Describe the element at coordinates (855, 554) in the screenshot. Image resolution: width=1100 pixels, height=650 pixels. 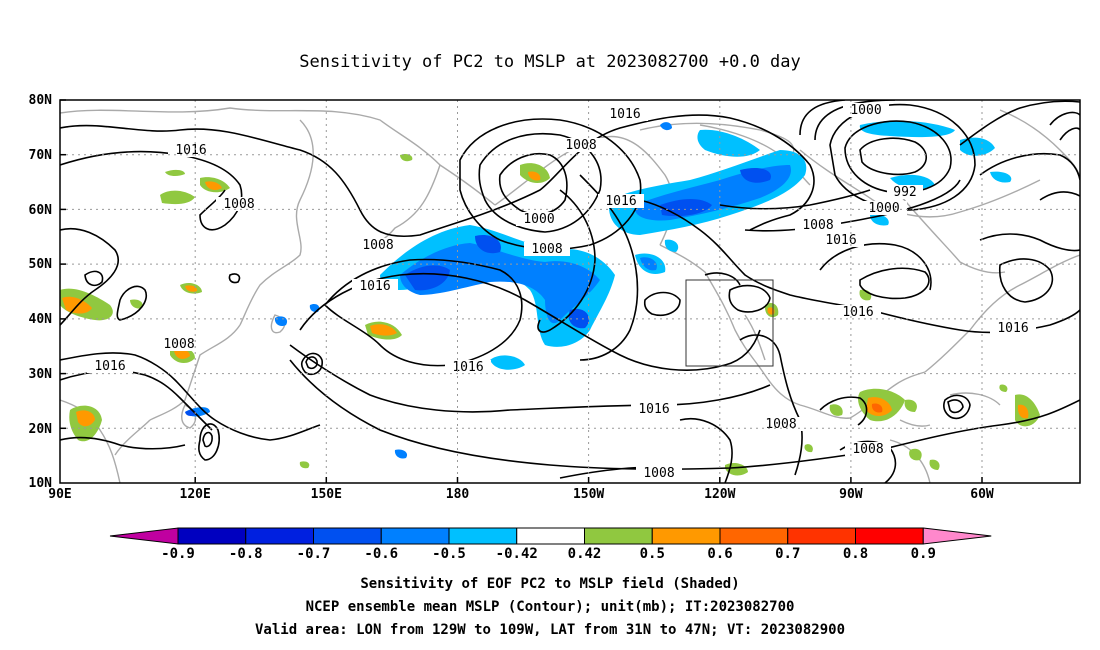
I see `colorbar-tick-label: 0.8` at that location.